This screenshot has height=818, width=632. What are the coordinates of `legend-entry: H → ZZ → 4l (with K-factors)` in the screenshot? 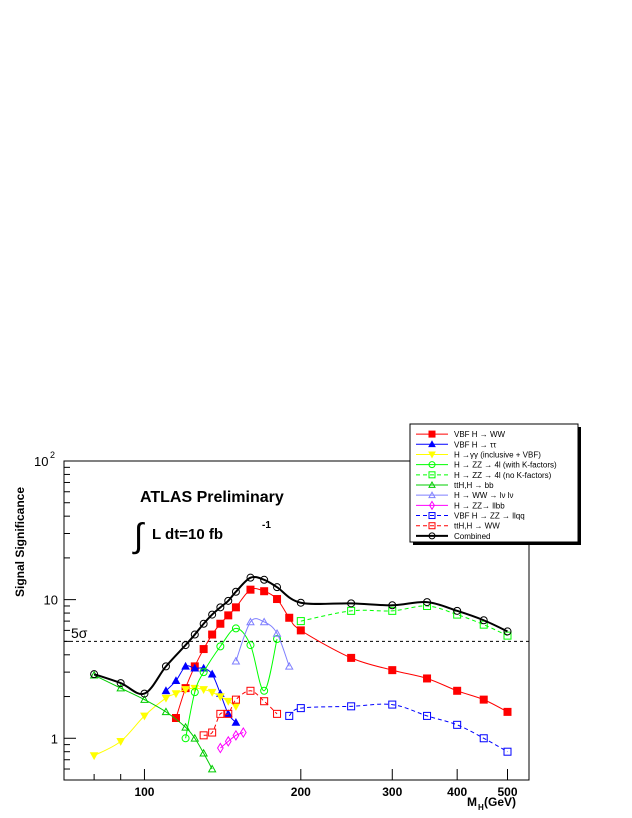 It's located at (505, 465).